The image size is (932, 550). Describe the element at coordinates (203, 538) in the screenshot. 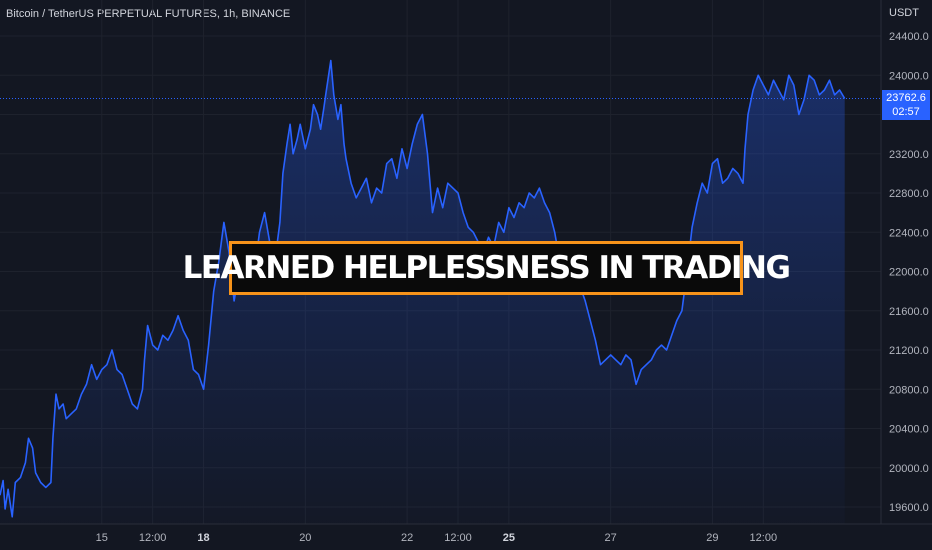

I see `x-tick-label: 18` at that location.